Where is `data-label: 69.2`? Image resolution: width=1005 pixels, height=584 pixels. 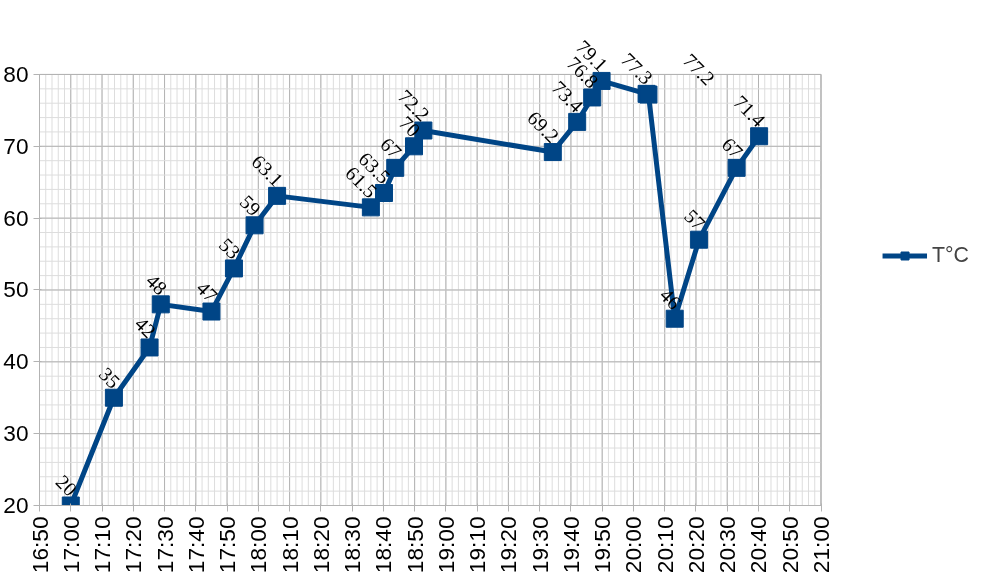 data-label: 69.2 is located at coordinates (543, 126).